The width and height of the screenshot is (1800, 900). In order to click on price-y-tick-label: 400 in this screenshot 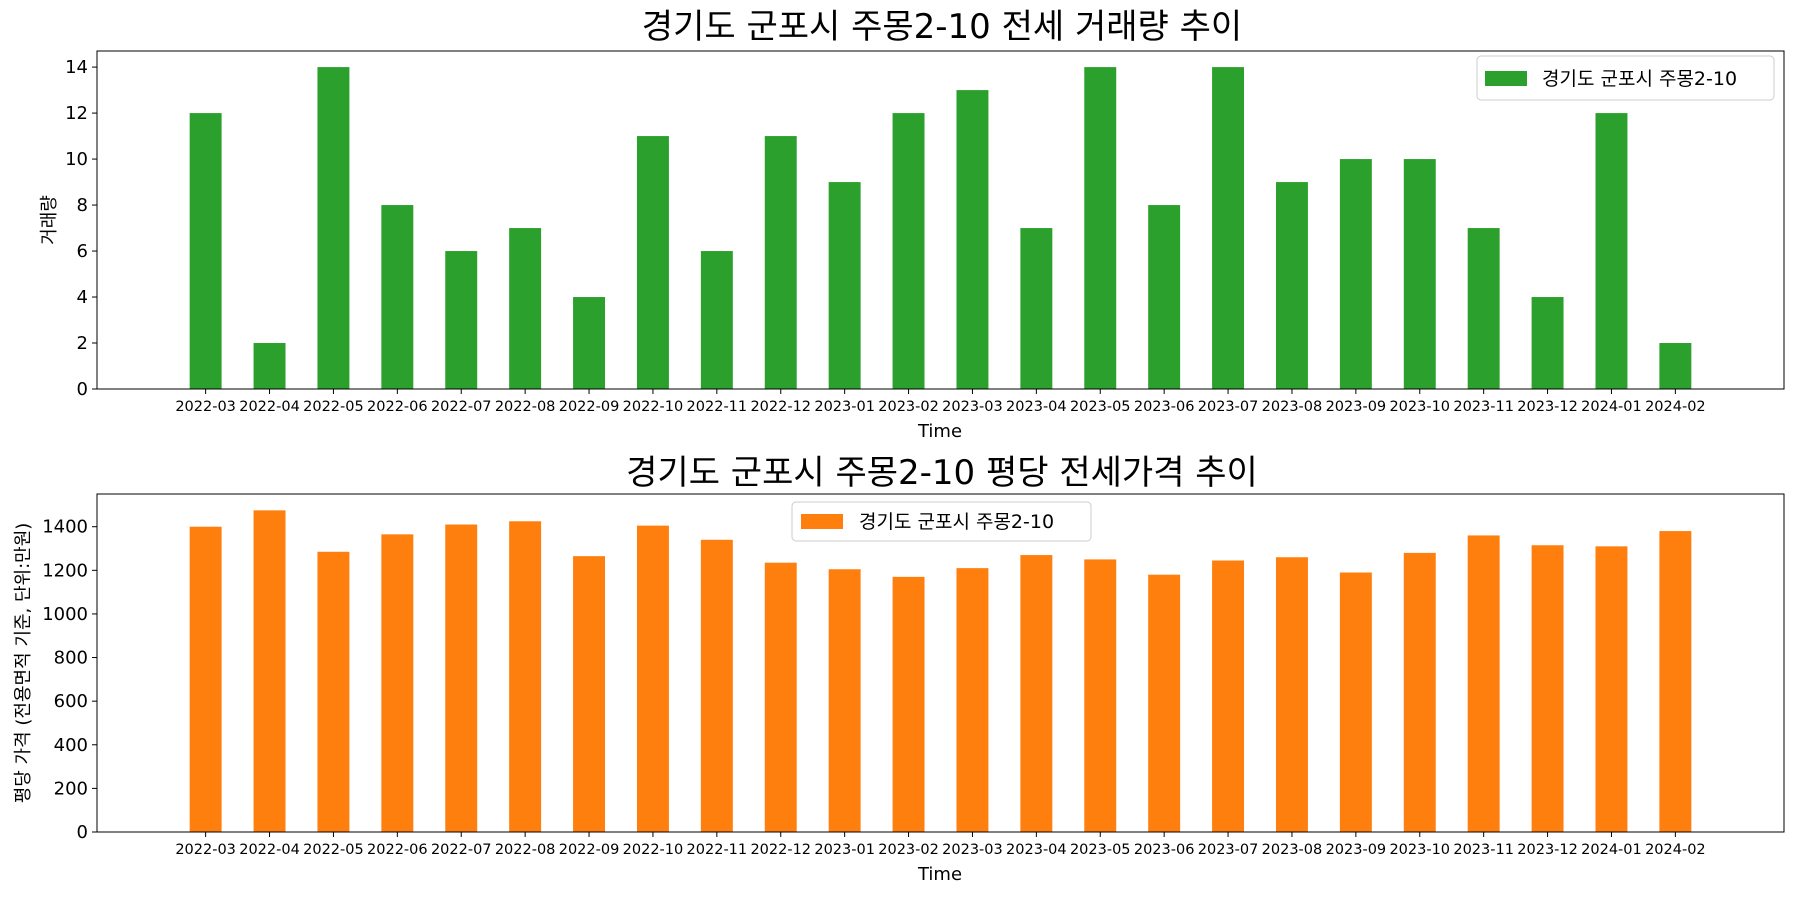, I will do `click(71, 745)`.